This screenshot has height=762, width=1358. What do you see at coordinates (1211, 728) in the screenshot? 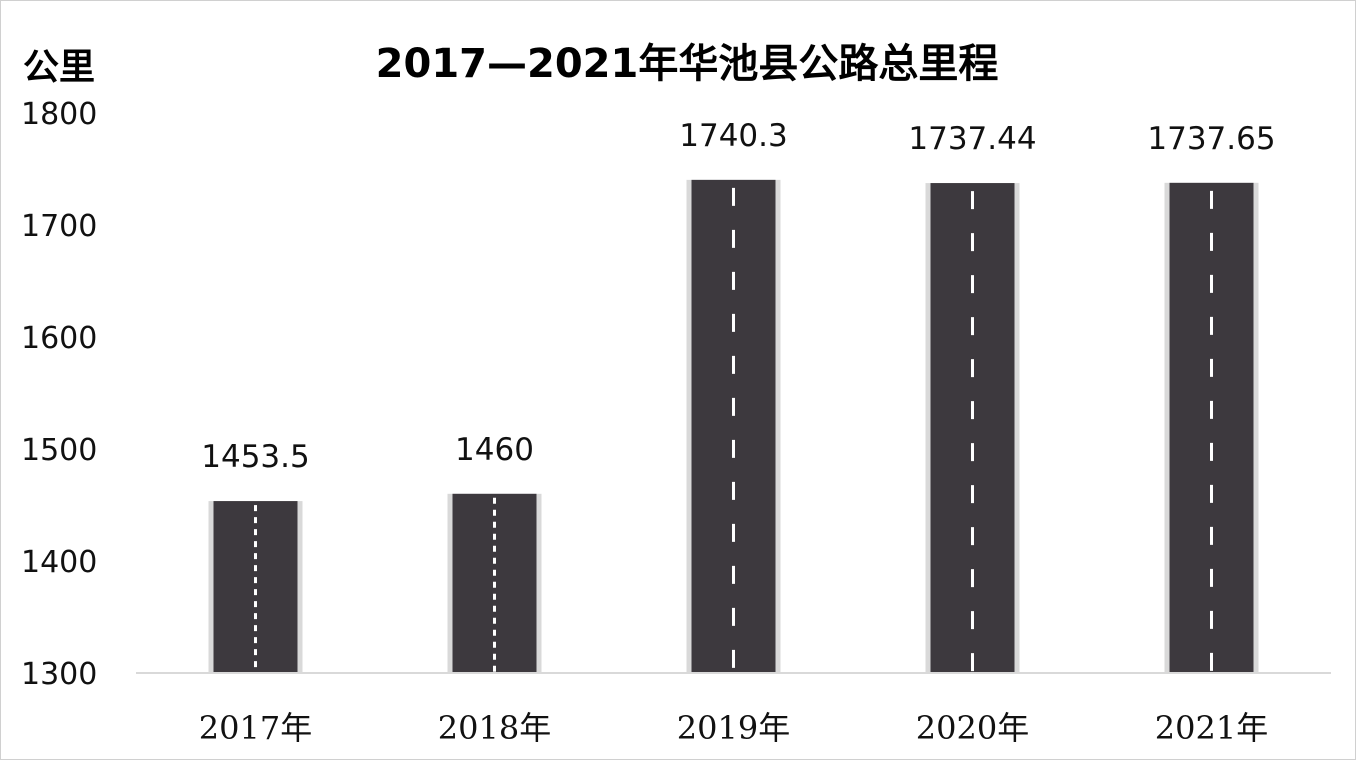
I see `x-tick-label: 2021年` at bounding box center [1211, 728].